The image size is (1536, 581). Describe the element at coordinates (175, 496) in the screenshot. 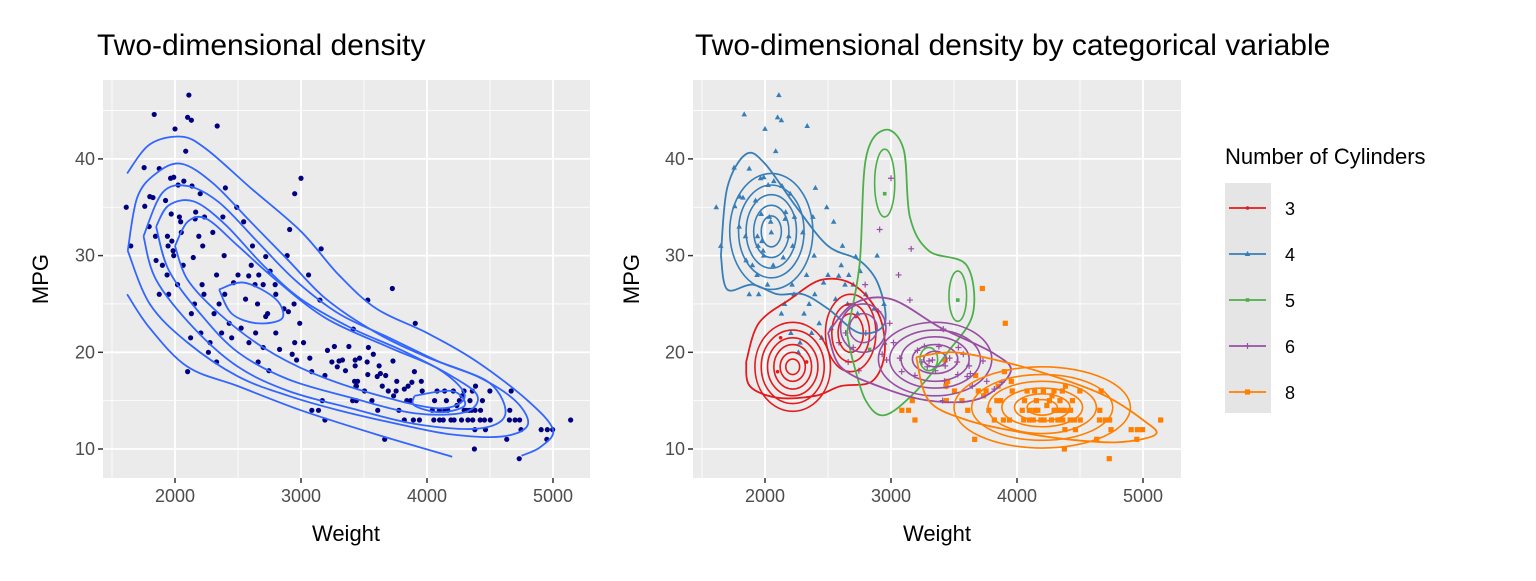

I see `x-tick-label: 2000` at that location.